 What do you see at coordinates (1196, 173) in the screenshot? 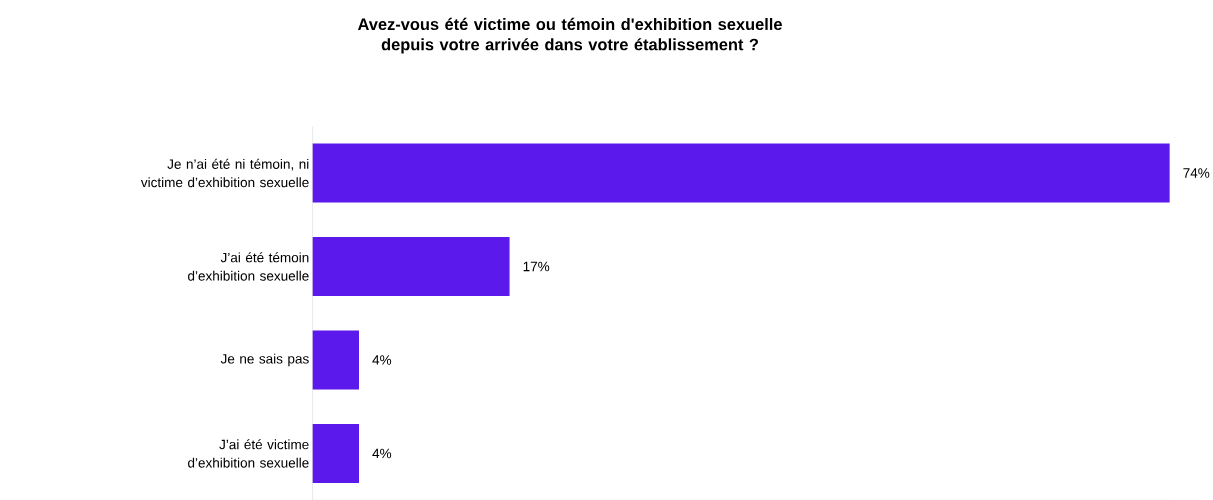
I see `data-label: 74%` at bounding box center [1196, 173].